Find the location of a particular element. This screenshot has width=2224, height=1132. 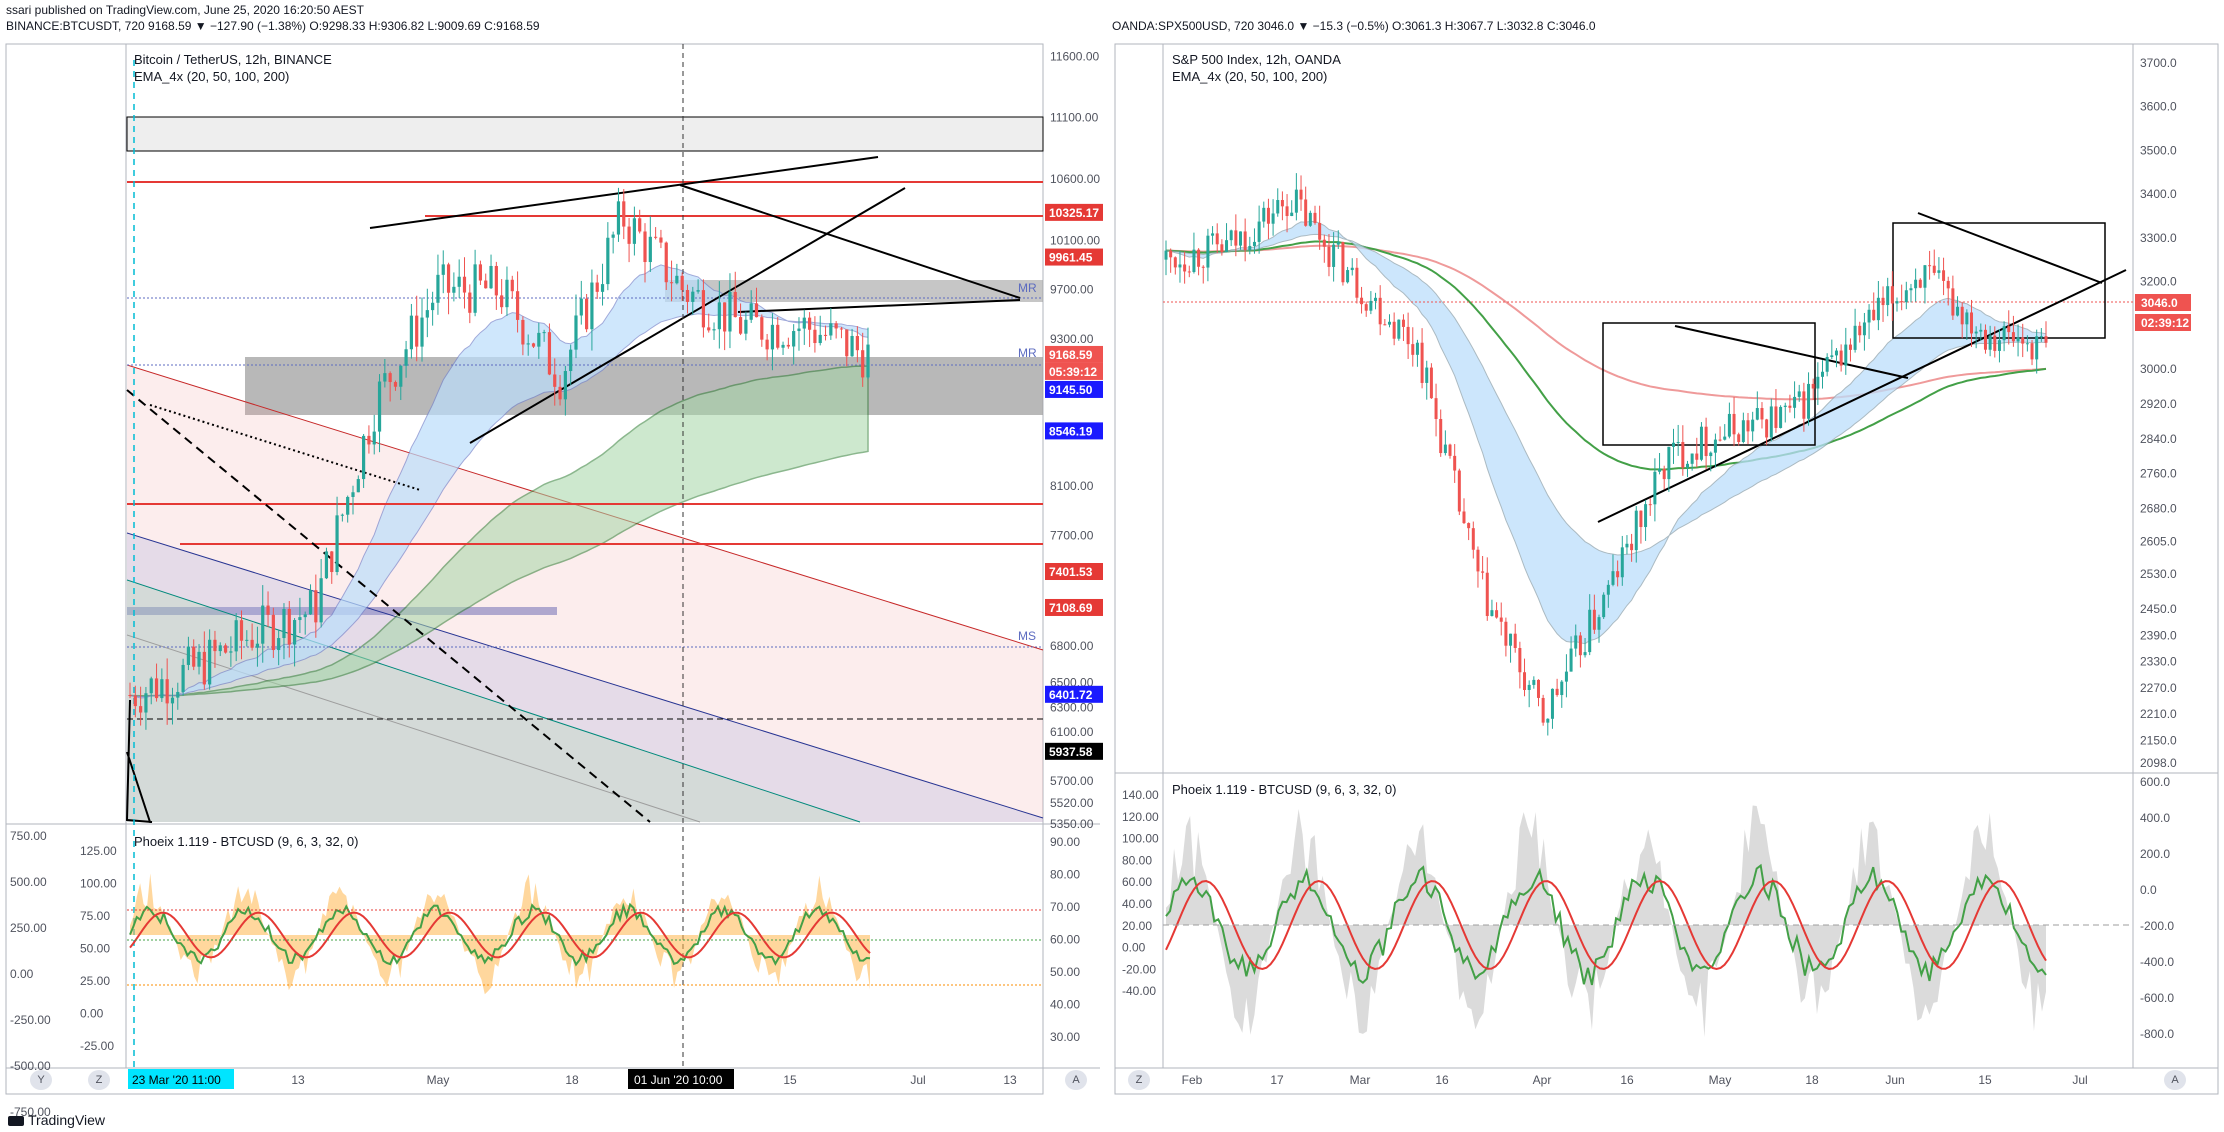

left-osc-inner-tick-1: 100.00 is located at coordinates (98, 884).